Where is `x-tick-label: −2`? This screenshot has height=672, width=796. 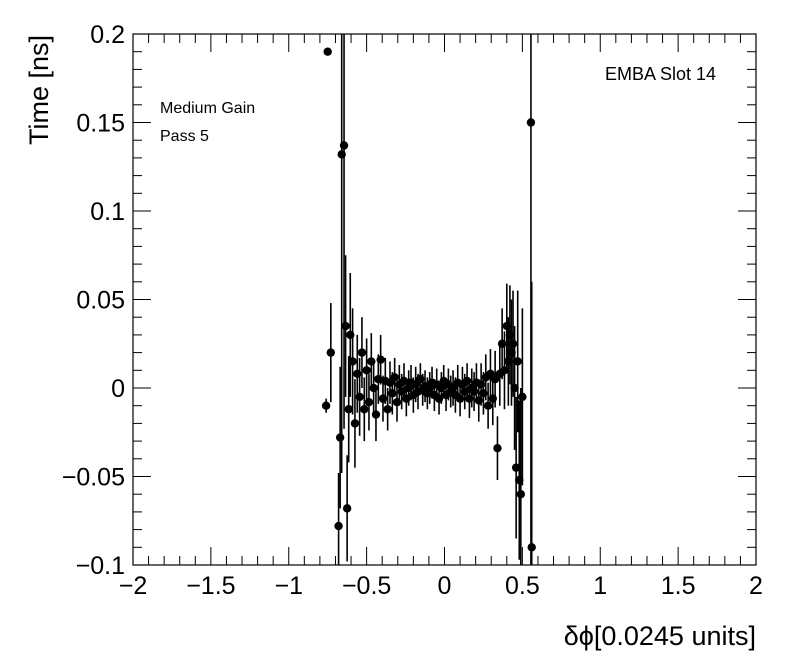
x-tick-label: −2 is located at coordinates (133, 586).